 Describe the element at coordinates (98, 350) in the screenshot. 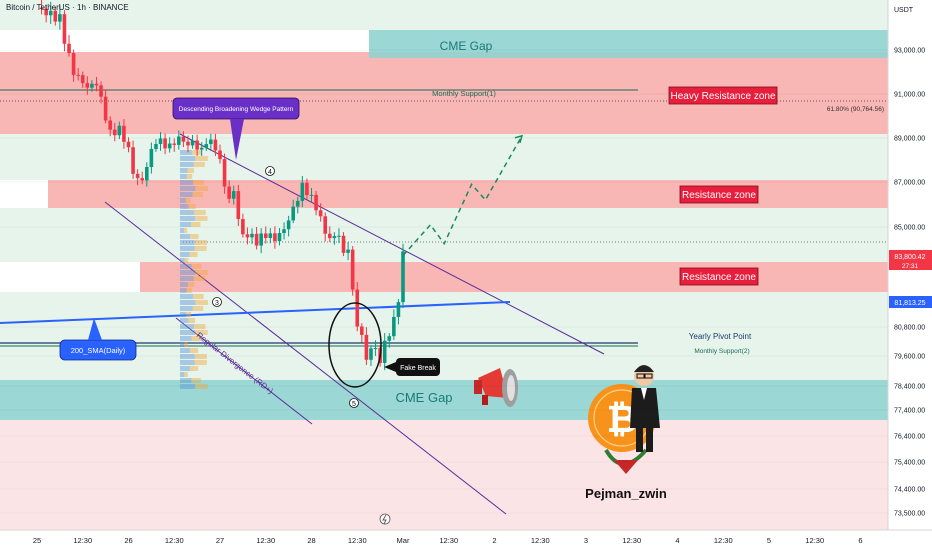

I see `sma-label: 200_SMA(Daily)` at that location.